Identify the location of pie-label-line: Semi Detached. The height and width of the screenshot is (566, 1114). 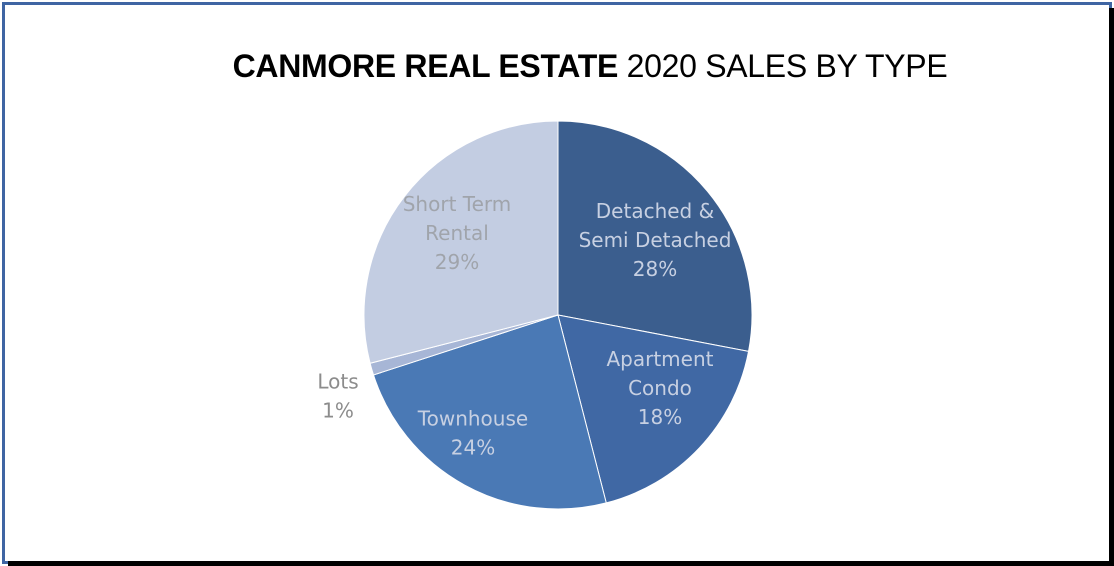
(655, 240).